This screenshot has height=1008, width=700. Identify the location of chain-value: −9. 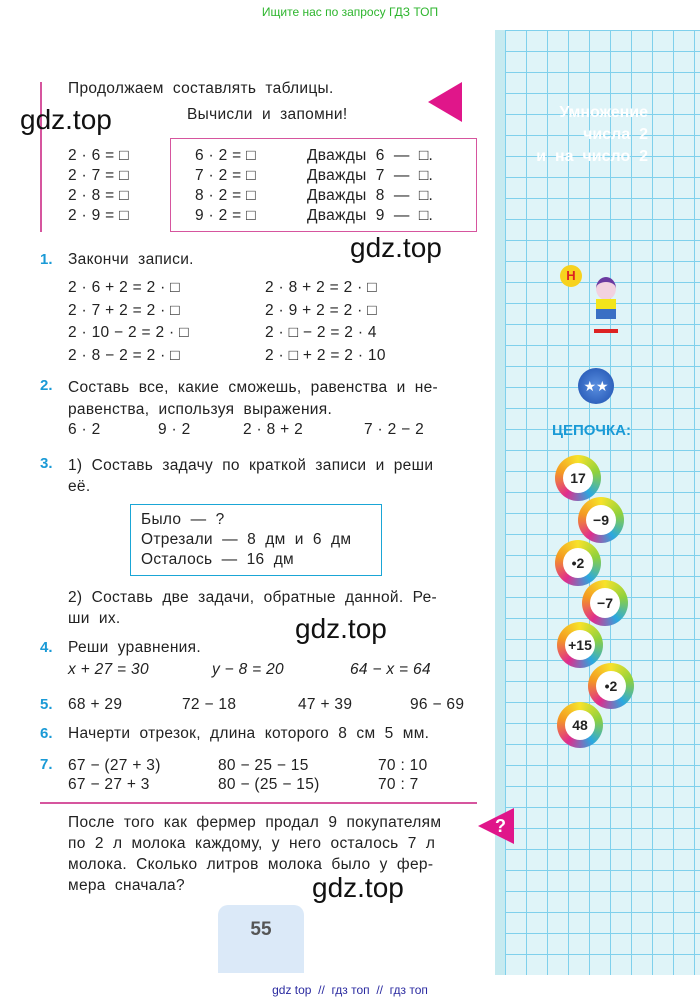
(601, 520).